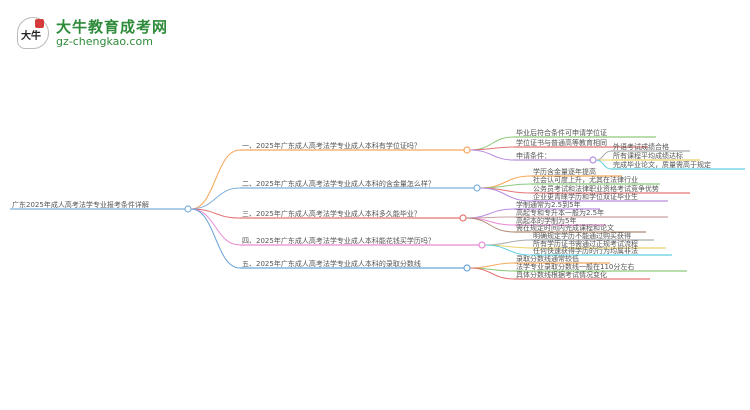  What do you see at coordinates (585, 243) in the screenshot?
I see `leaf-node-label: 所有学历证书需通过正规考试流程` at bounding box center [585, 243].